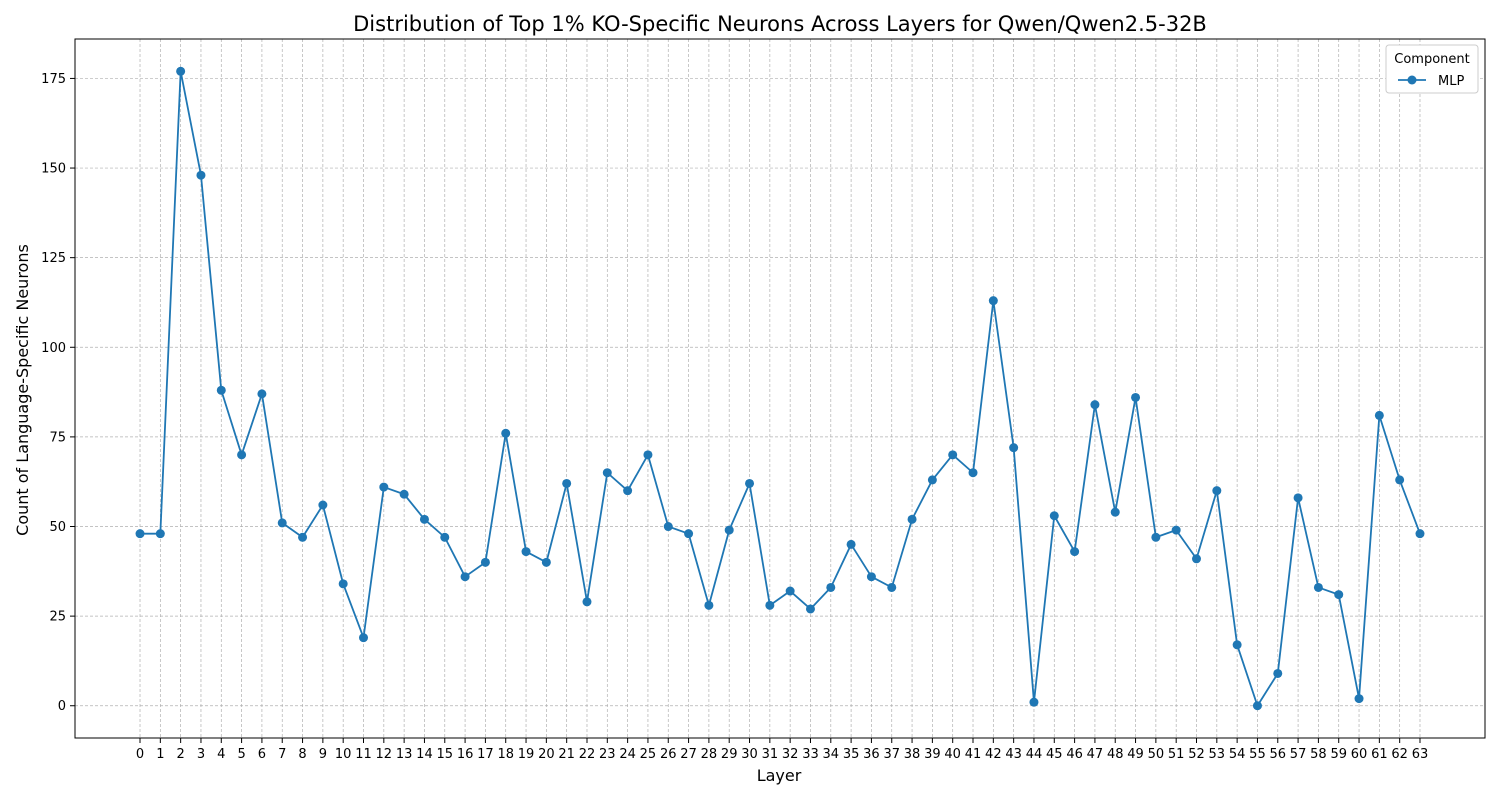  What do you see at coordinates (424, 754) in the screenshot?
I see `x-tick-label: 14` at bounding box center [424, 754].